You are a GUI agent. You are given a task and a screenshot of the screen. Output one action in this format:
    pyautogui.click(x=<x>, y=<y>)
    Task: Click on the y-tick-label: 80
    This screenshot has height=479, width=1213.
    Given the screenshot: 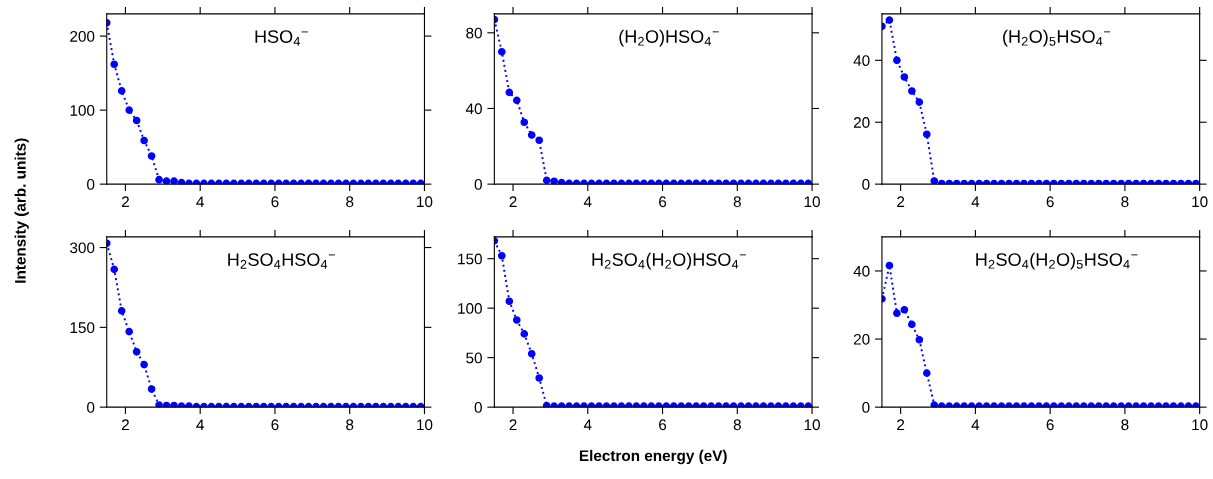 What is the action you would take?
    pyautogui.click(x=474, y=33)
    